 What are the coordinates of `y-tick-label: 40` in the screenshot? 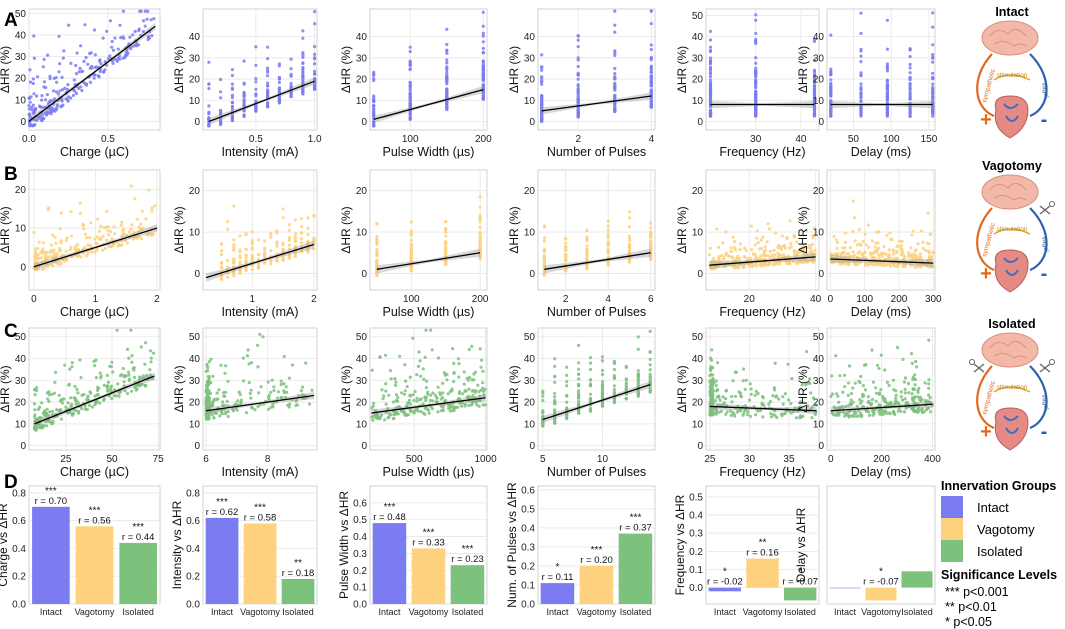 It's located at (530, 37).